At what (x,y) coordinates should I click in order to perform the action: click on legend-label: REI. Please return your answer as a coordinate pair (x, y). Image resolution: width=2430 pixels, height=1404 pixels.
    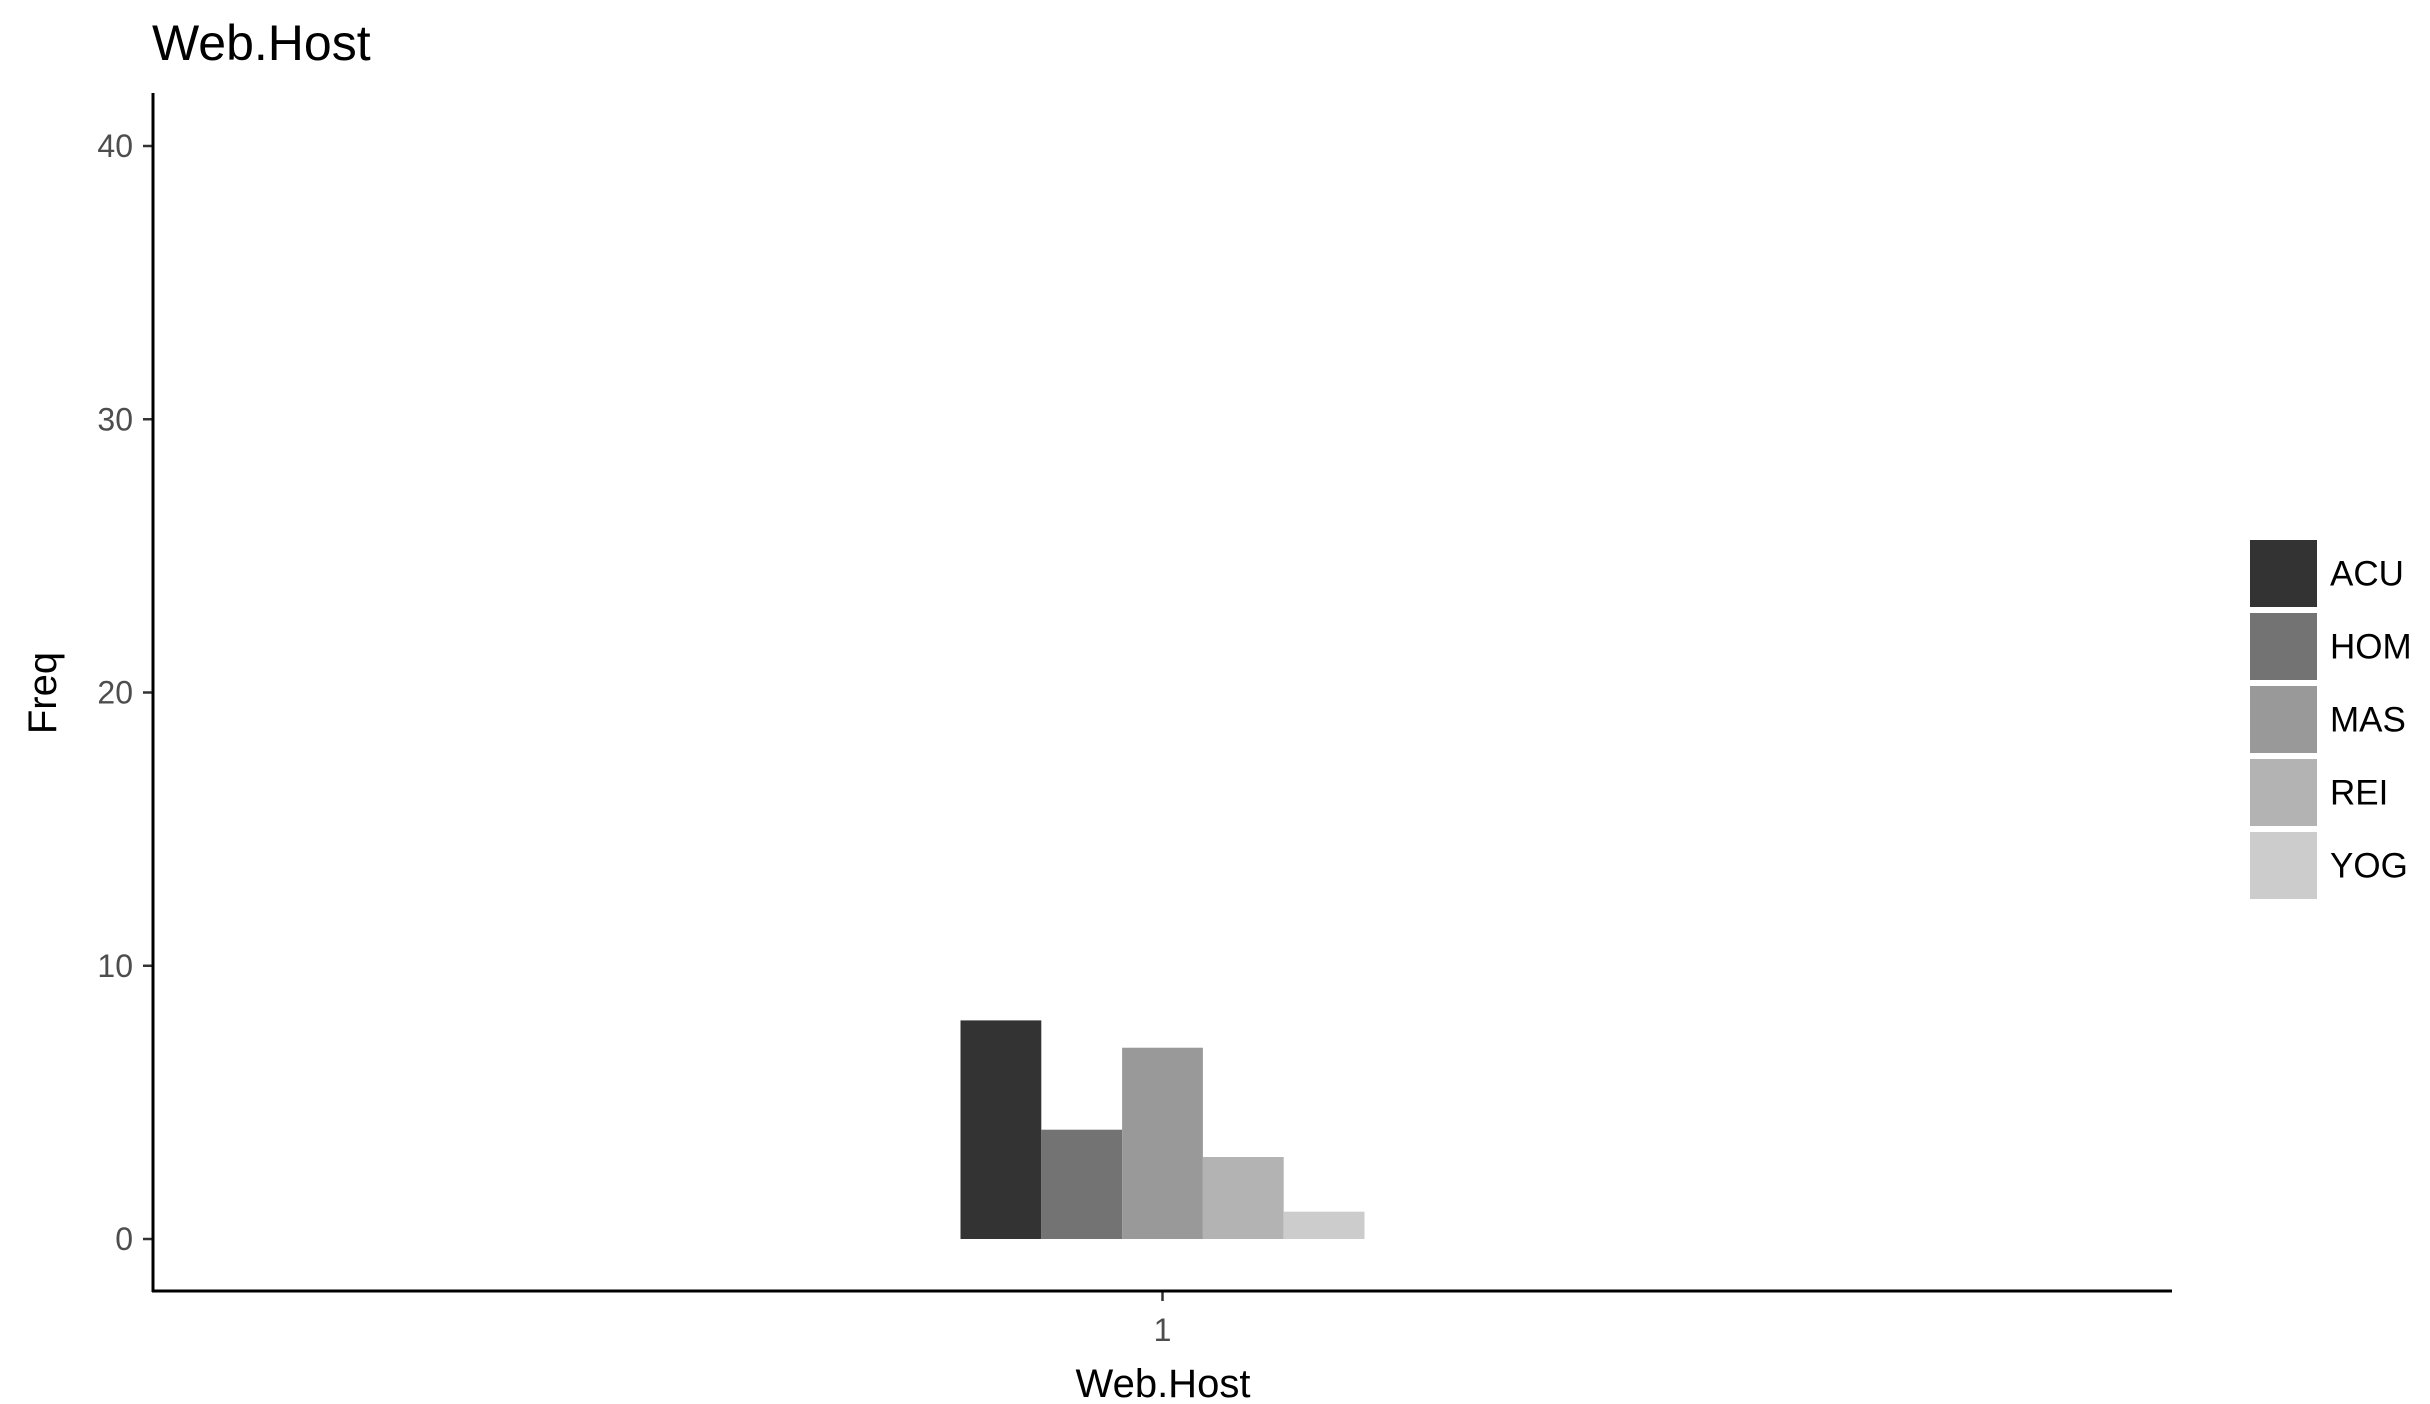
    Looking at the image, I should click on (2359, 793).